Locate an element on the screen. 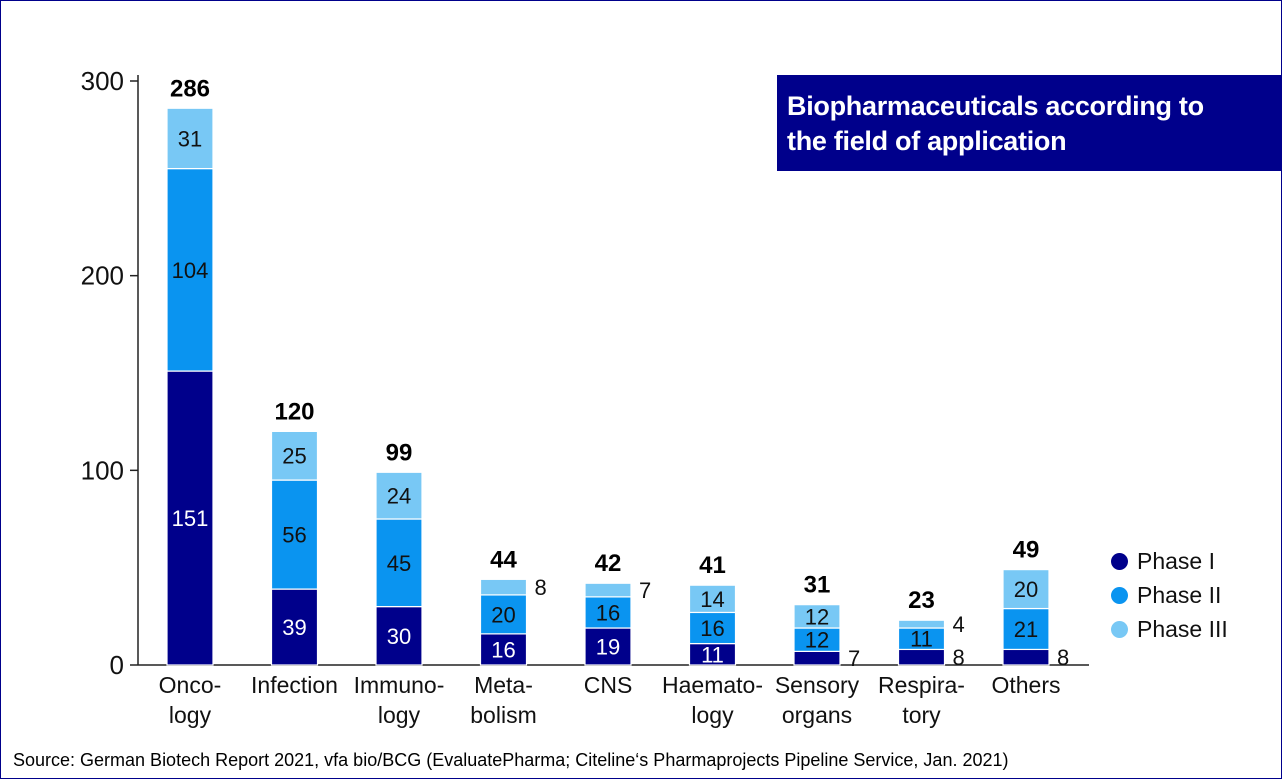  total-label: 120 is located at coordinates (294, 411).